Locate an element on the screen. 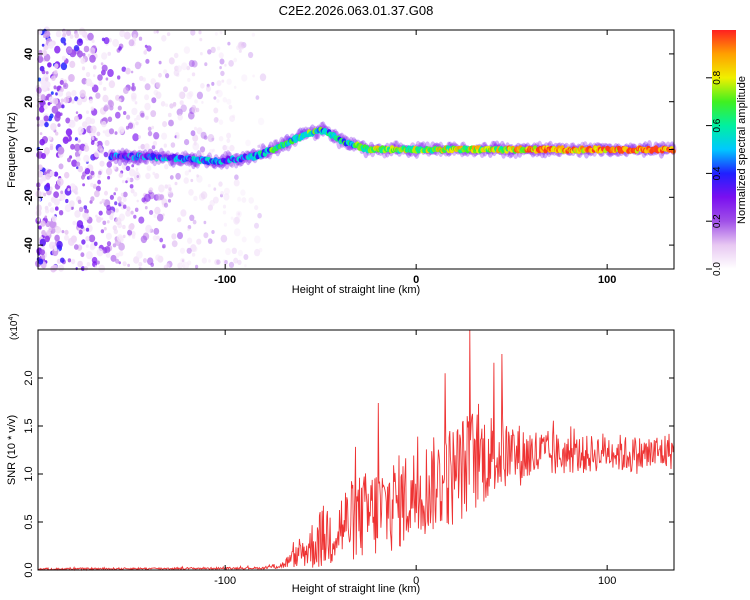 The height and width of the screenshot is (600, 750). y-tick-label: -20 is located at coordinates (29, 197).